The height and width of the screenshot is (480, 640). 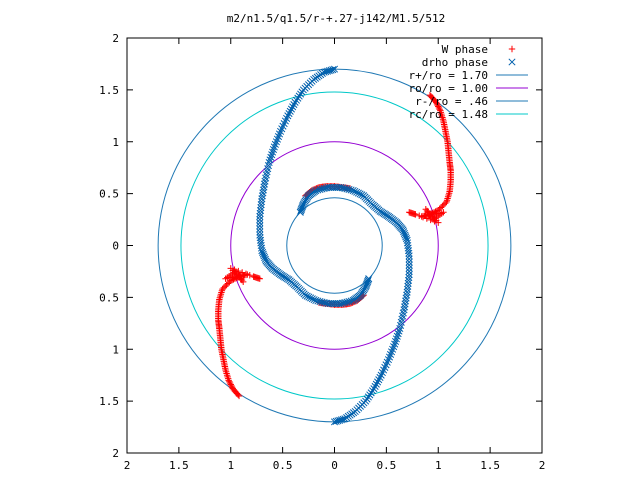 I want to click on legend-label: W phase, so click(x=465, y=49).